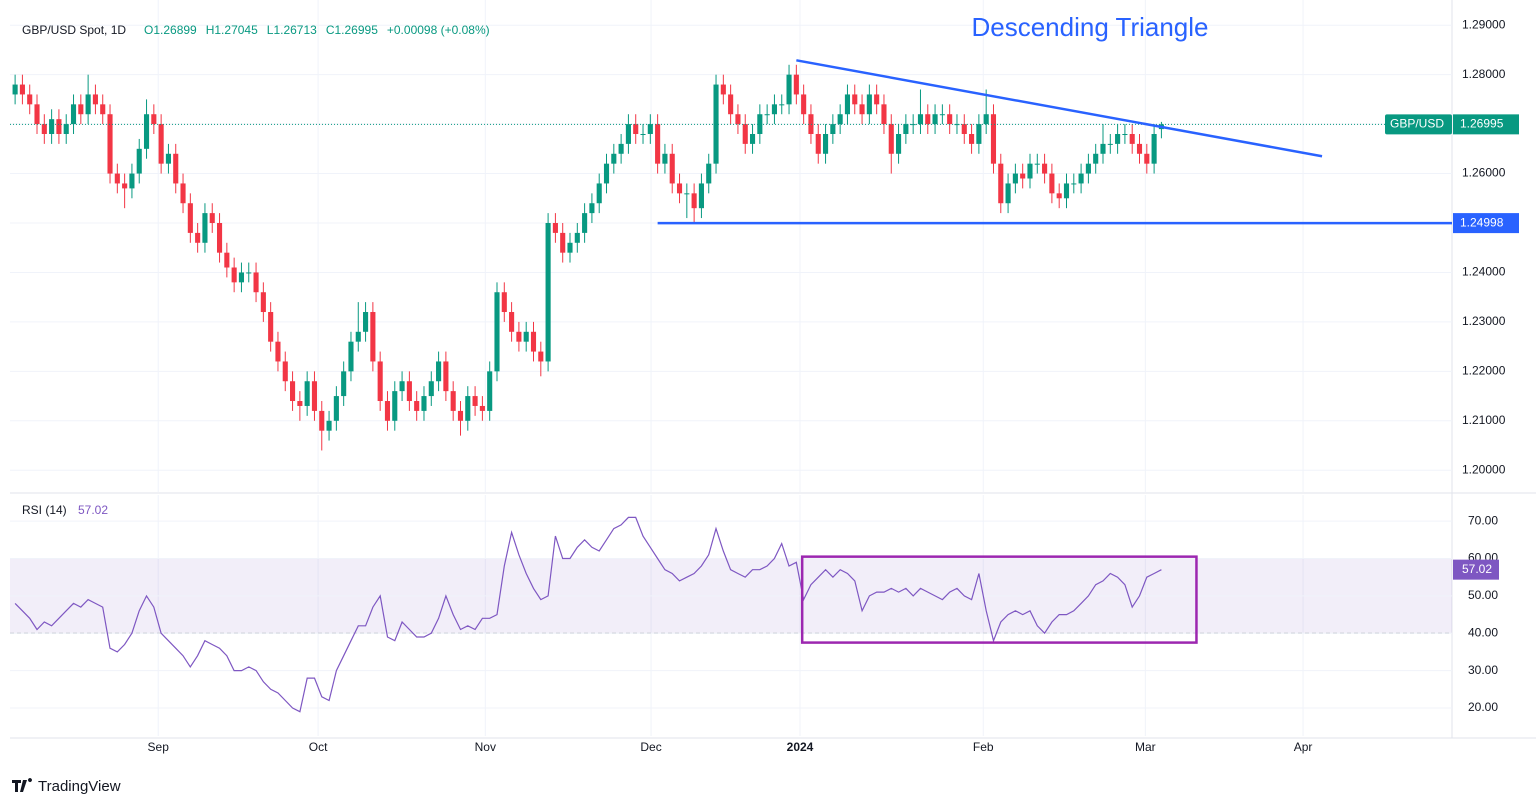 The height and width of the screenshot is (806, 1536). Describe the element at coordinates (1484, 24) in the screenshot. I see `y-tick-label: 1.29000` at that location.